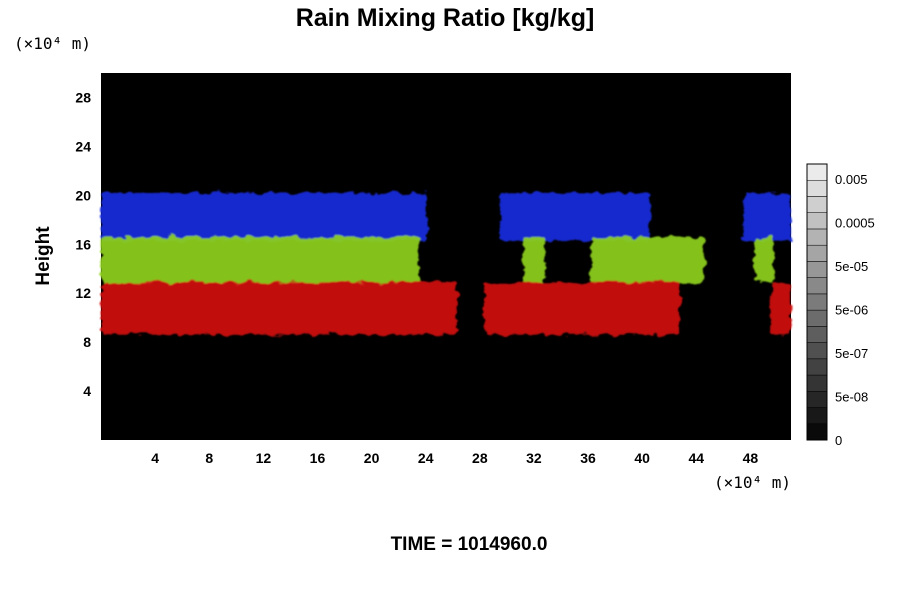 This screenshot has width=900, height=600. What do you see at coordinates (855, 223) in the screenshot?
I see `colorbar-label: 0.0005` at bounding box center [855, 223].